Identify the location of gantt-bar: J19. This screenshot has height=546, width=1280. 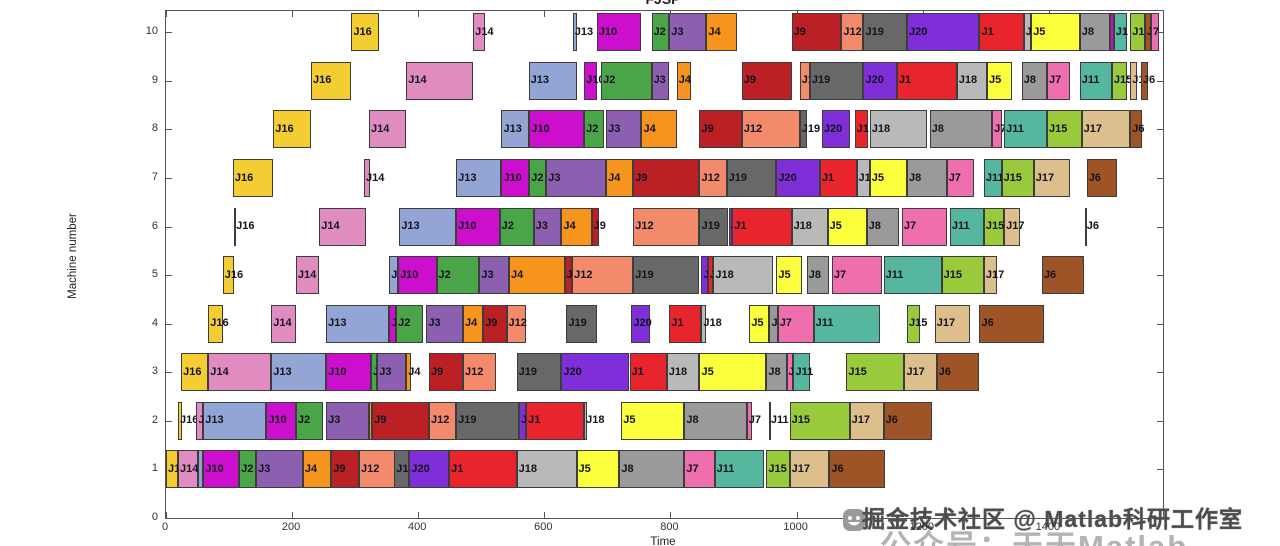
(539, 372).